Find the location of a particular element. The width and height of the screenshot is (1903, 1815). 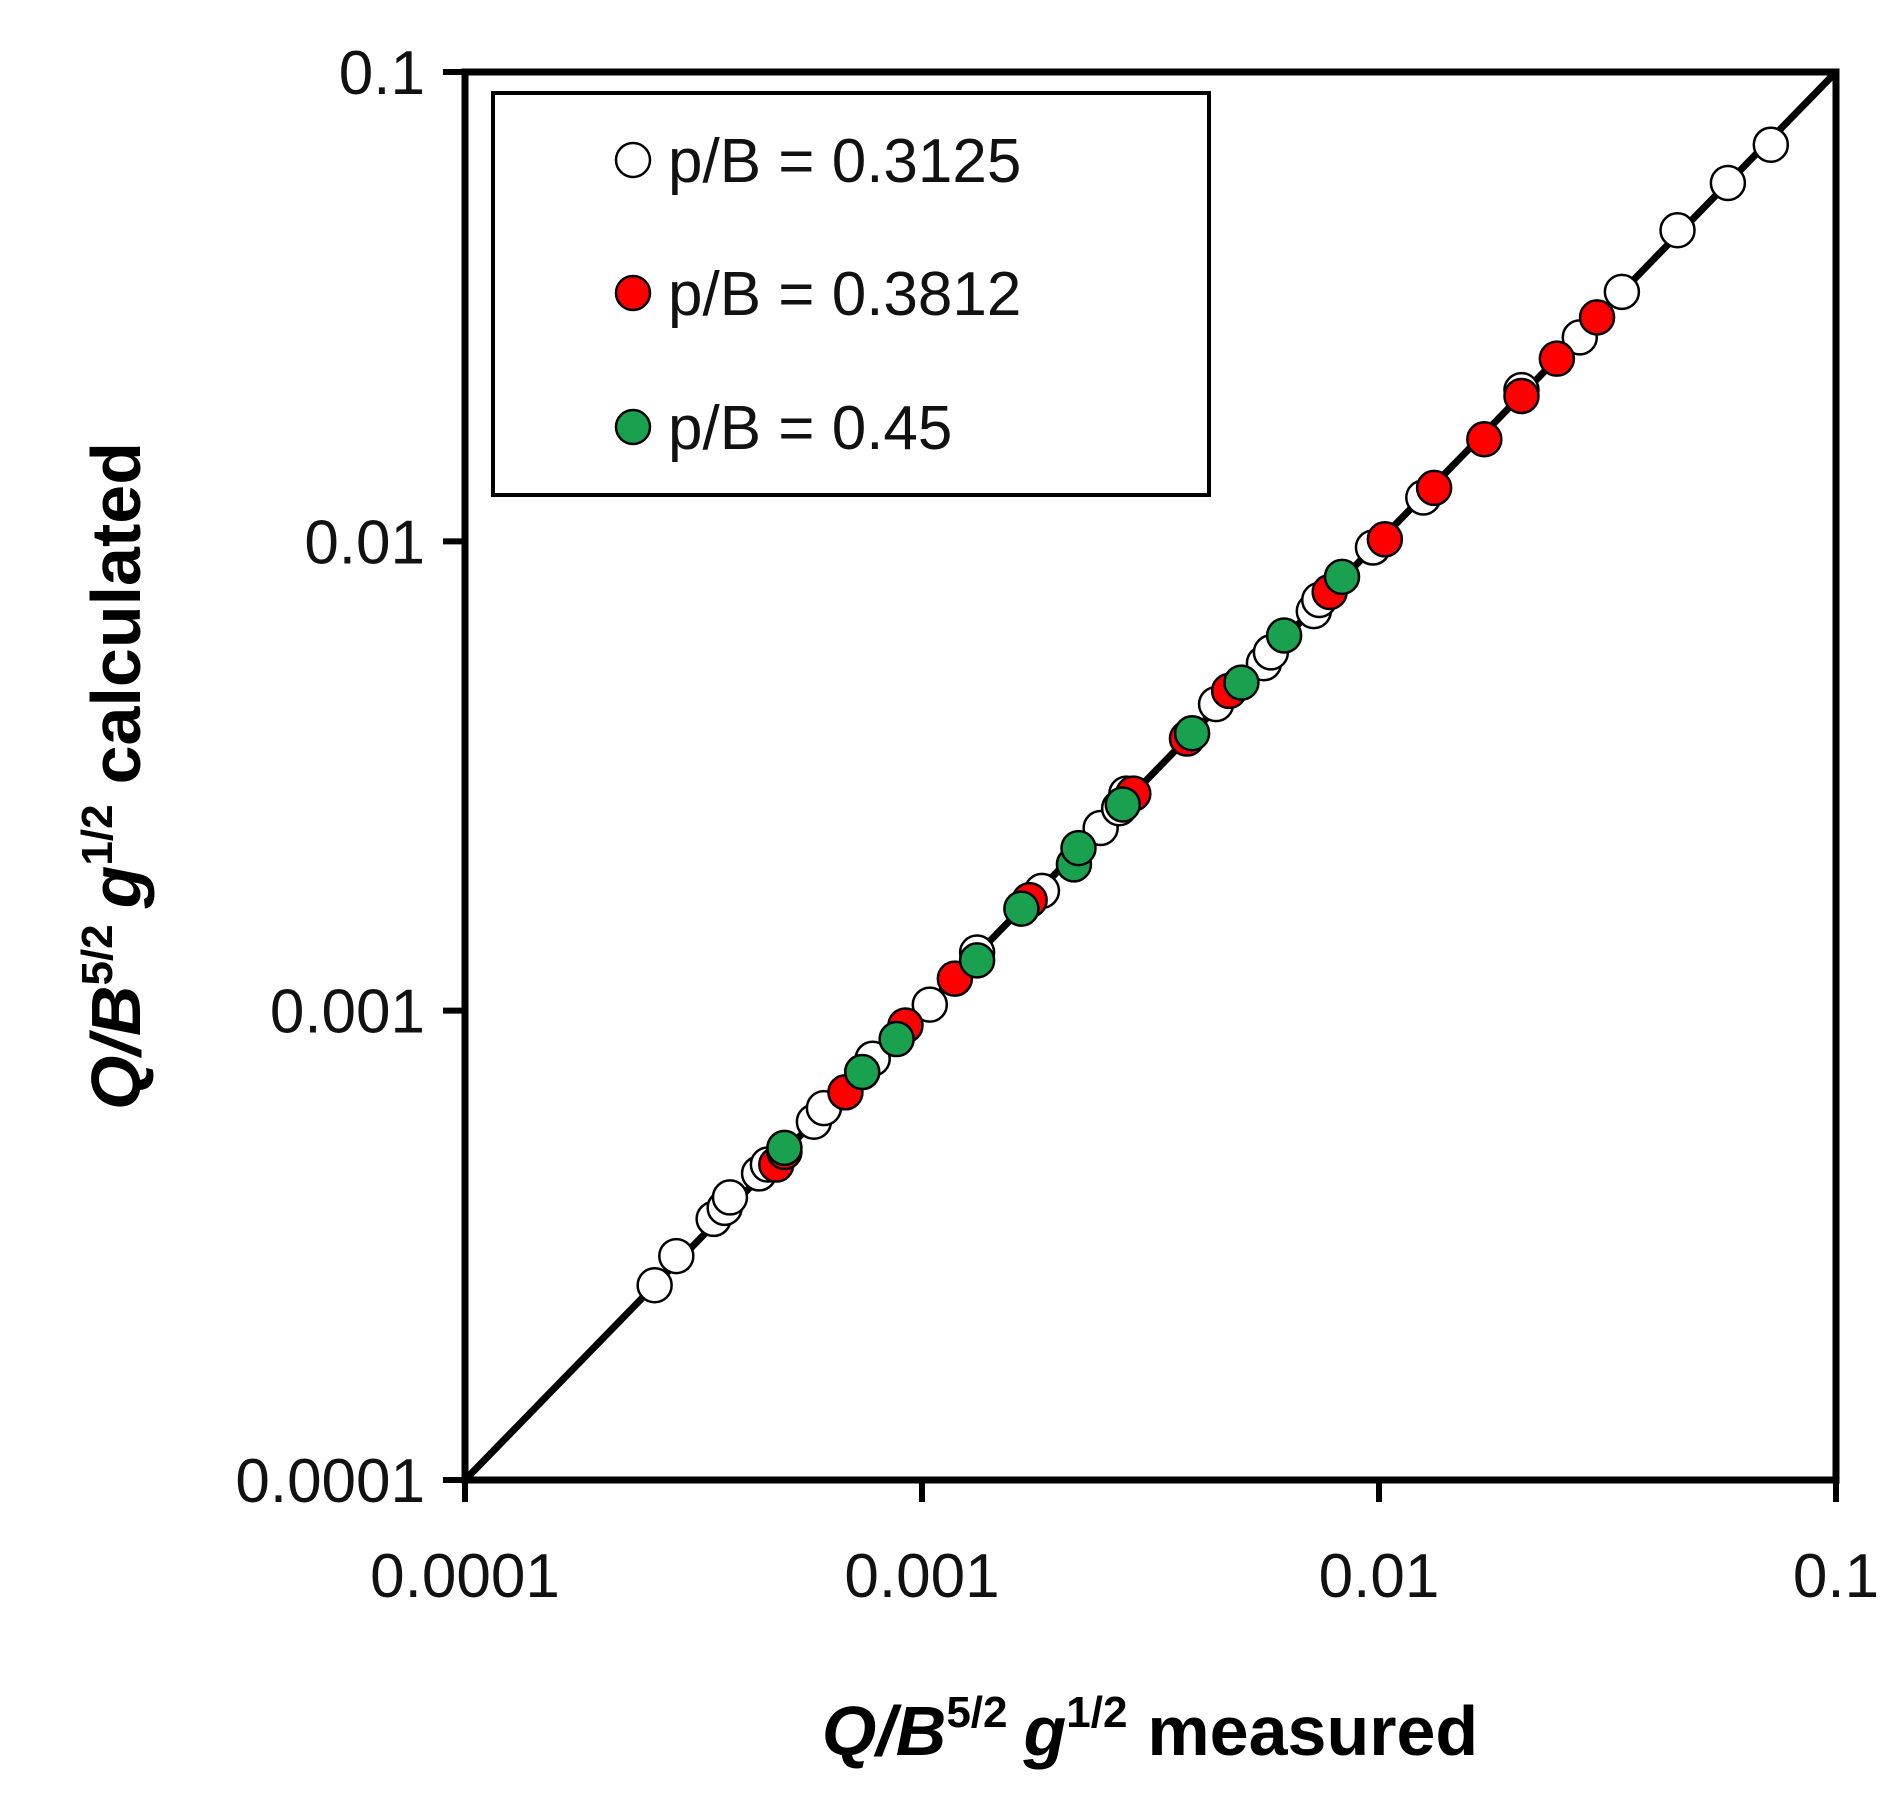

x-axis-title: Q/B5/2 g1/2 measured is located at coordinates (1150, 1729).